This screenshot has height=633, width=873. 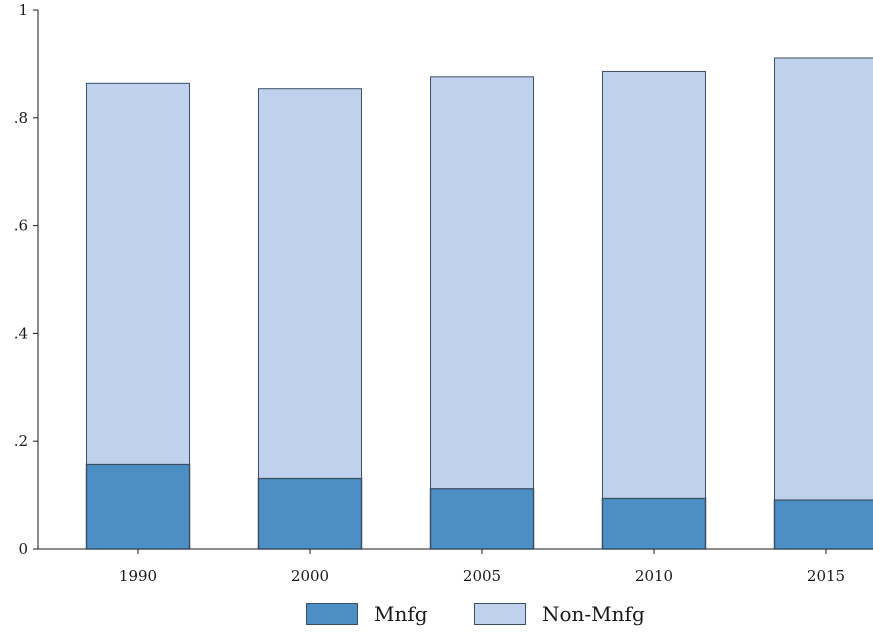 I want to click on bar-non-mnfg-1990, so click(x=138, y=273).